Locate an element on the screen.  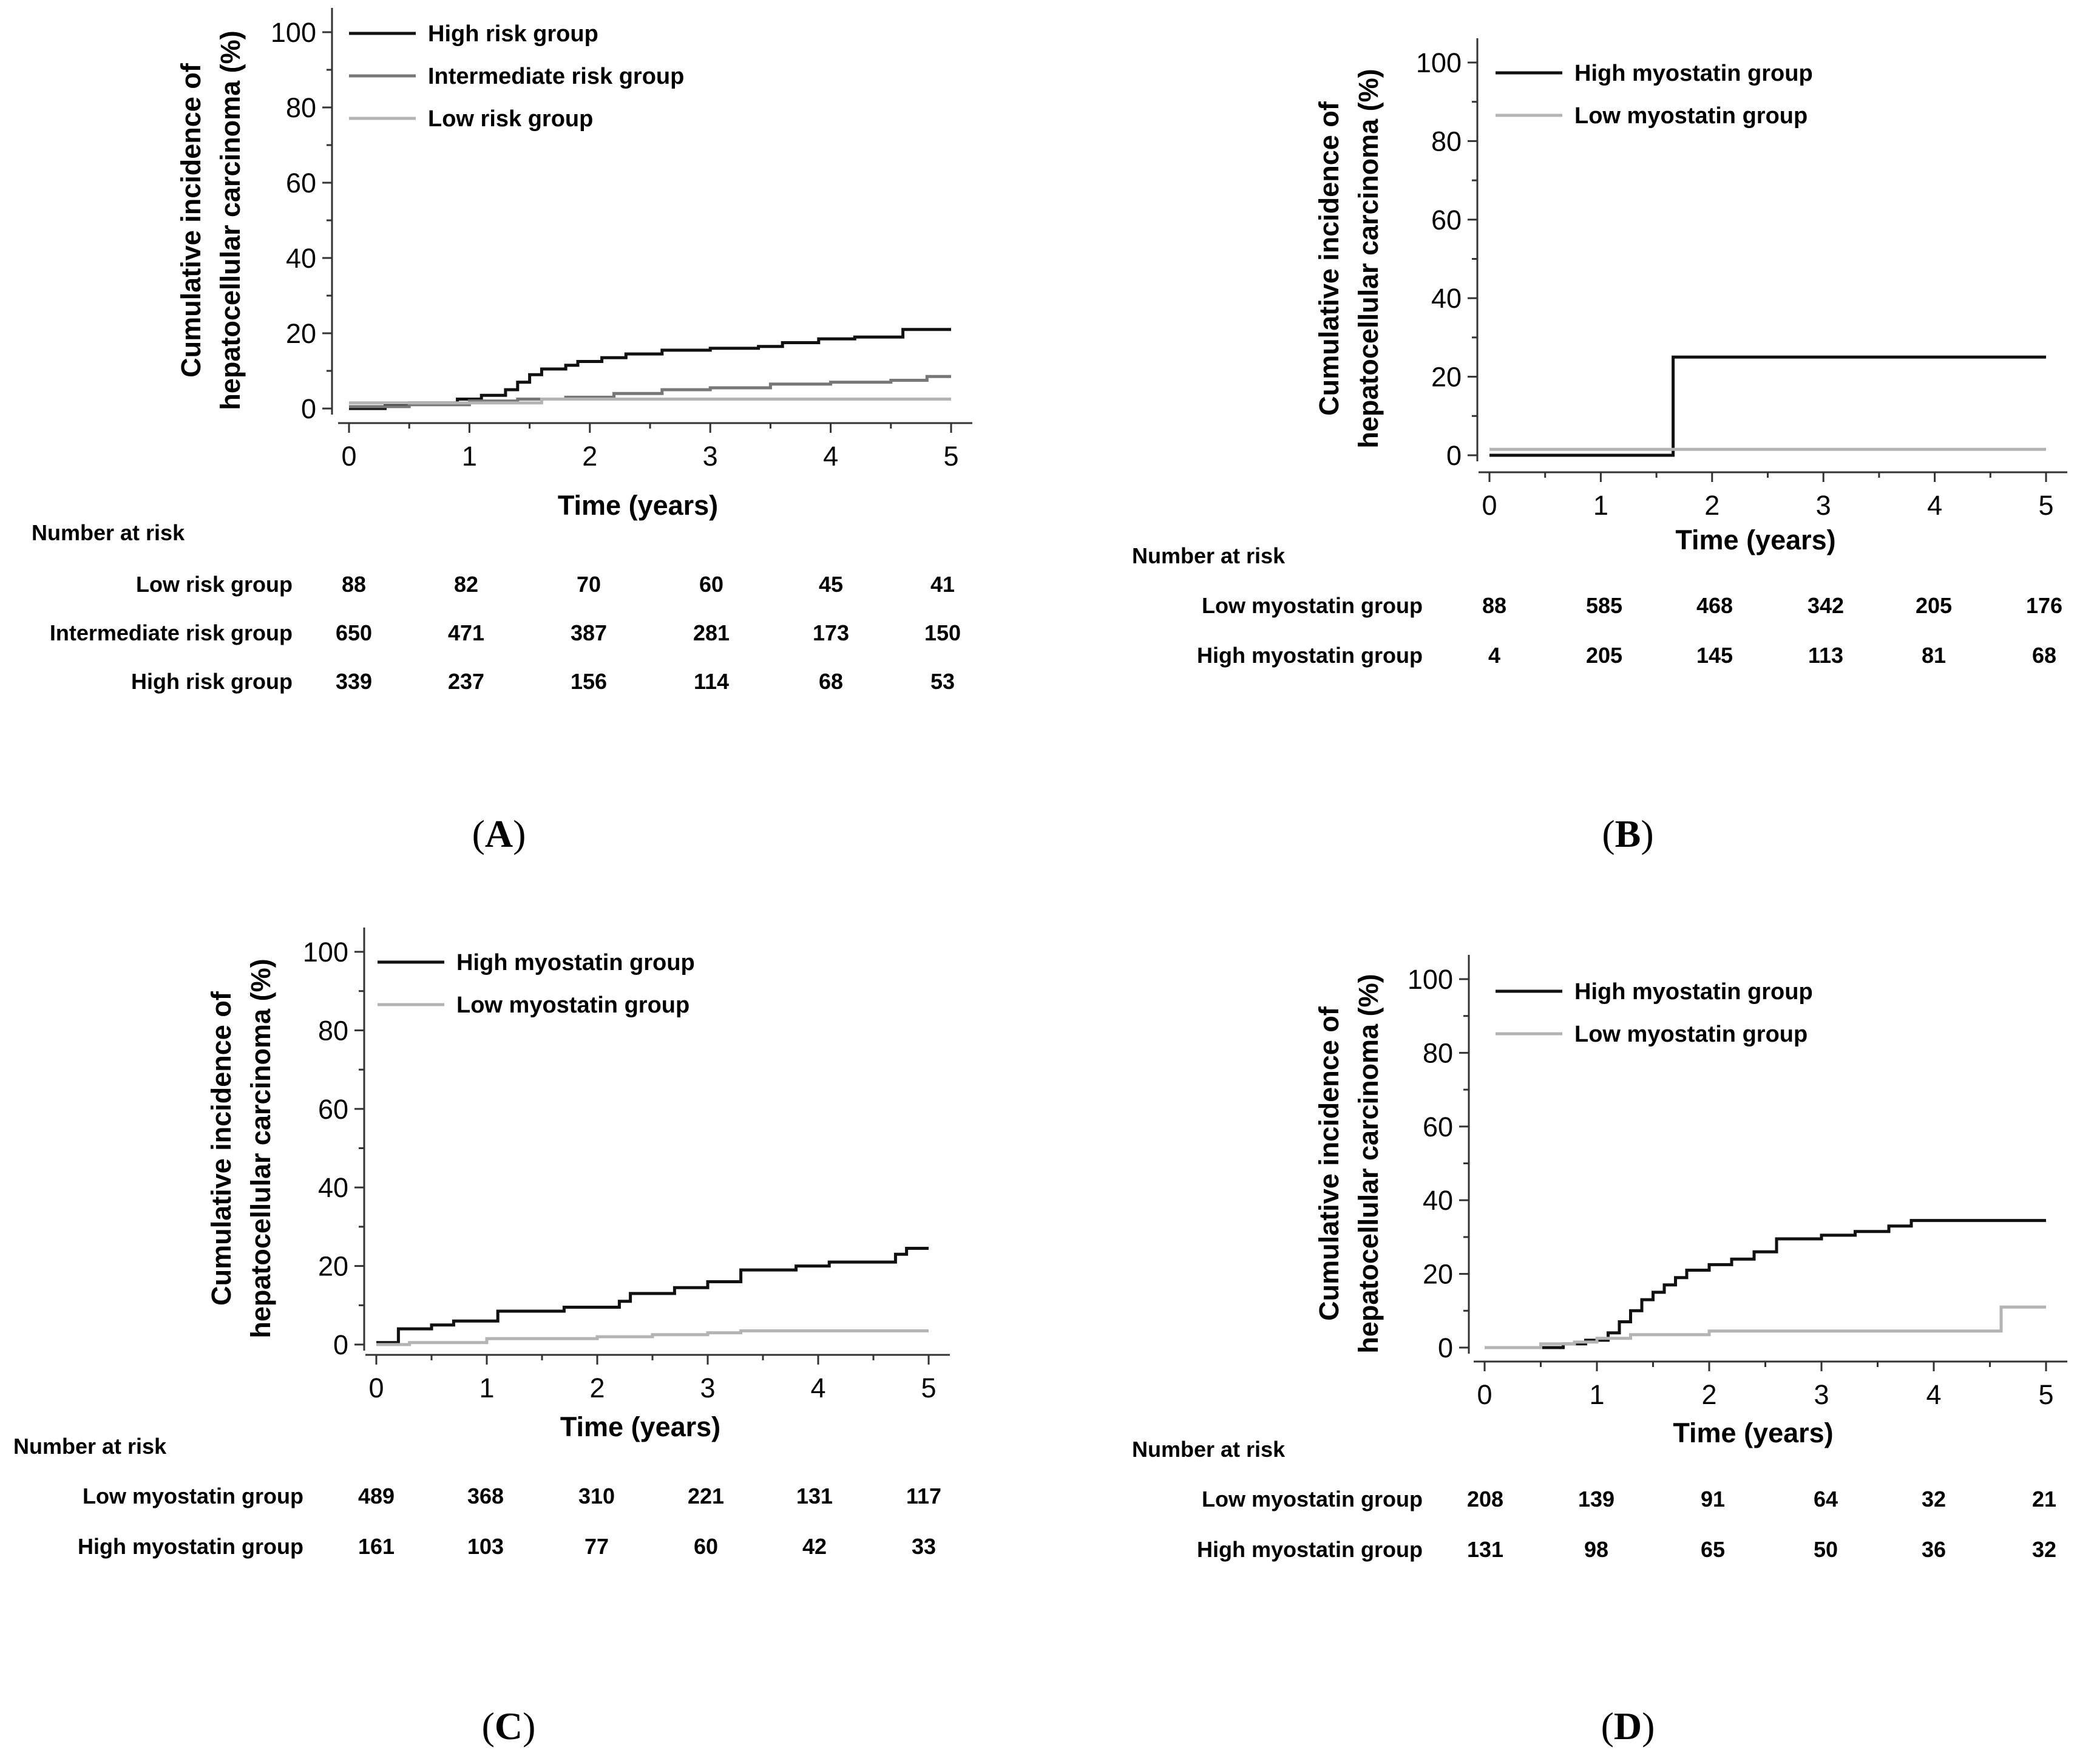
risk-cell: 50 is located at coordinates (1826, 1549).